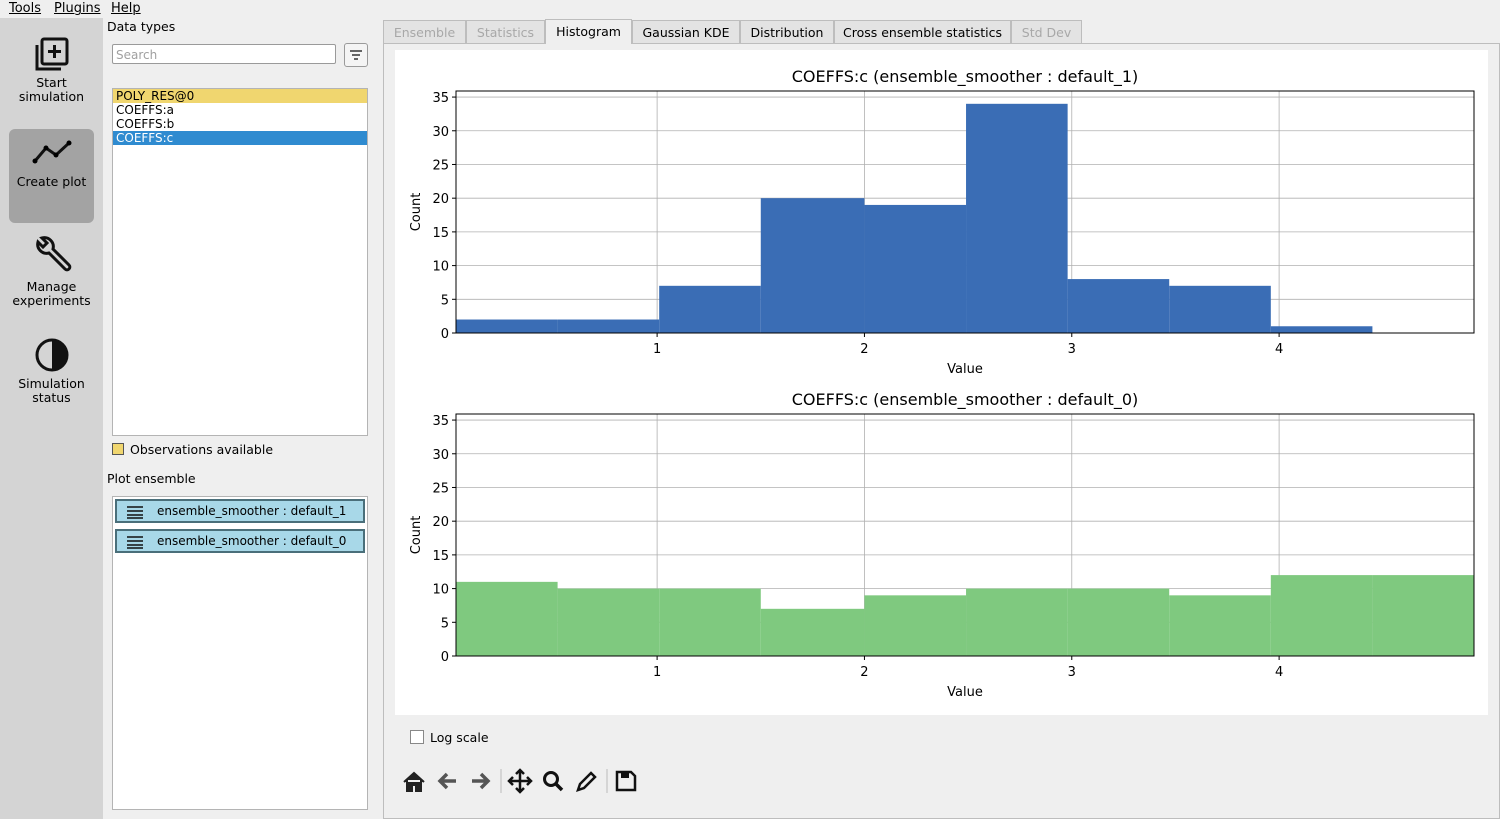 The image size is (1500, 819). Describe the element at coordinates (252, 511) in the screenshot. I see `ensemble-label: ensemble_smoother : default_1` at that location.